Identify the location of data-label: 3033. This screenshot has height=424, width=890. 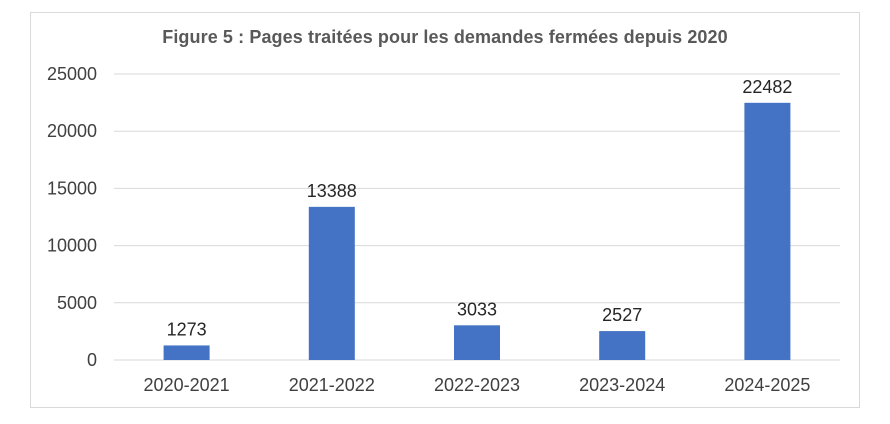
(477, 309).